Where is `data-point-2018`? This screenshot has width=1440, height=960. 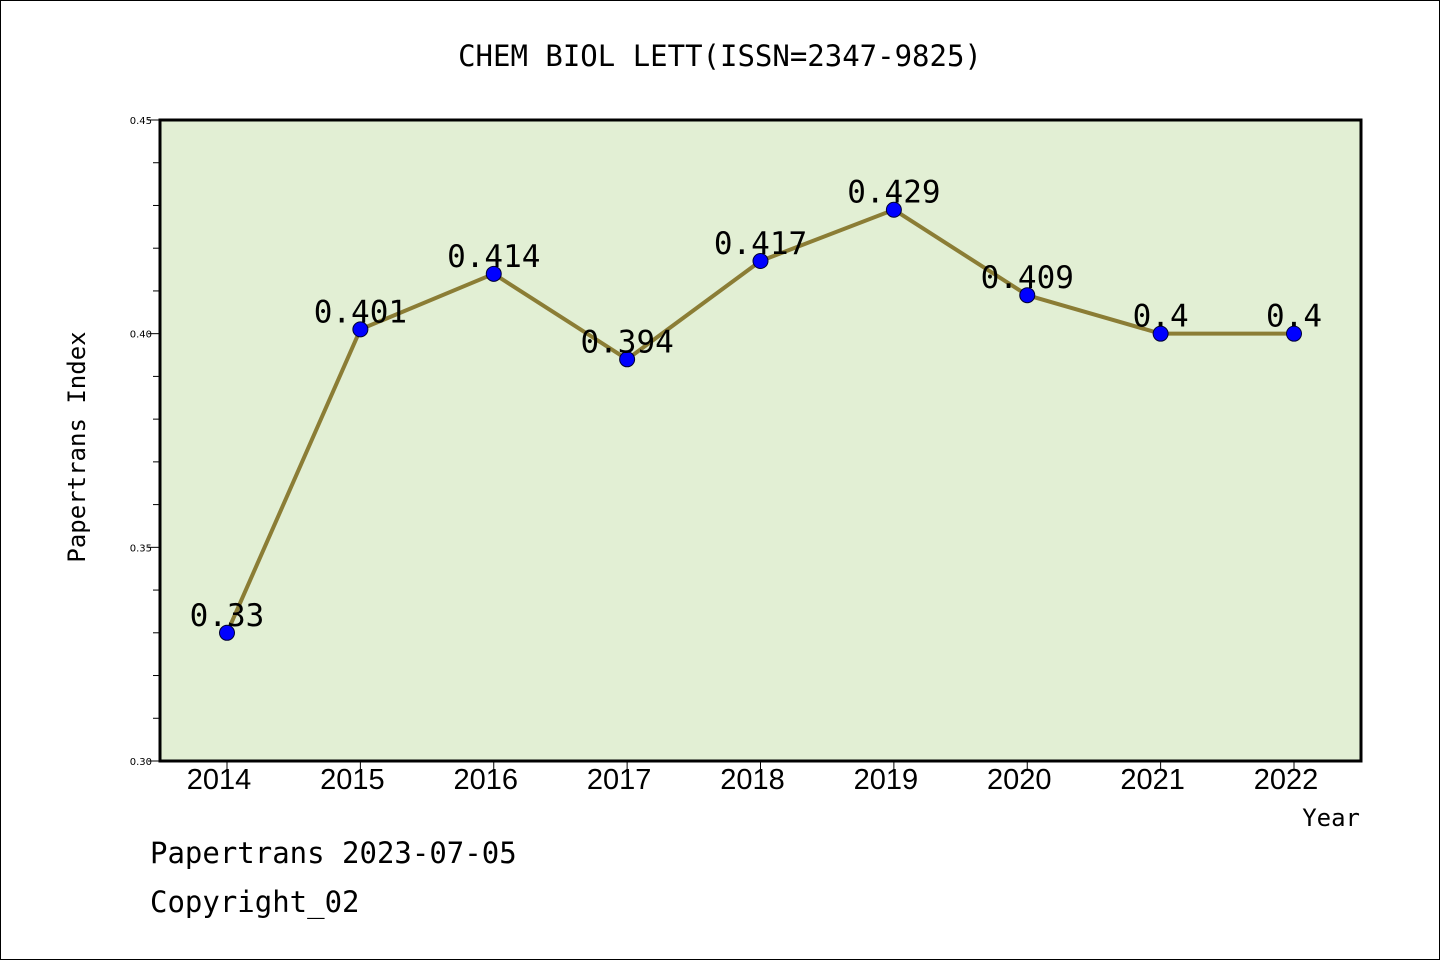 data-point-2018 is located at coordinates (760, 261).